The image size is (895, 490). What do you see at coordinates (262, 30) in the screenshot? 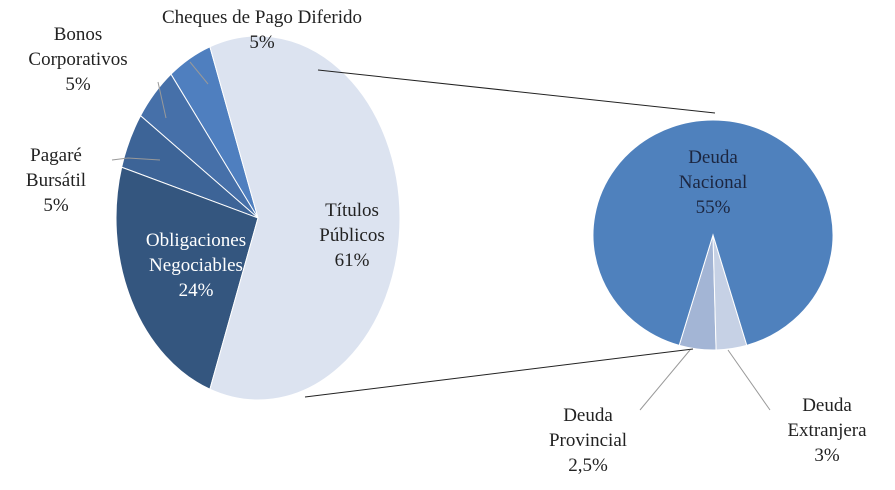
I see `data-label: Cheques de Pago Diferido 5%` at bounding box center [262, 30].